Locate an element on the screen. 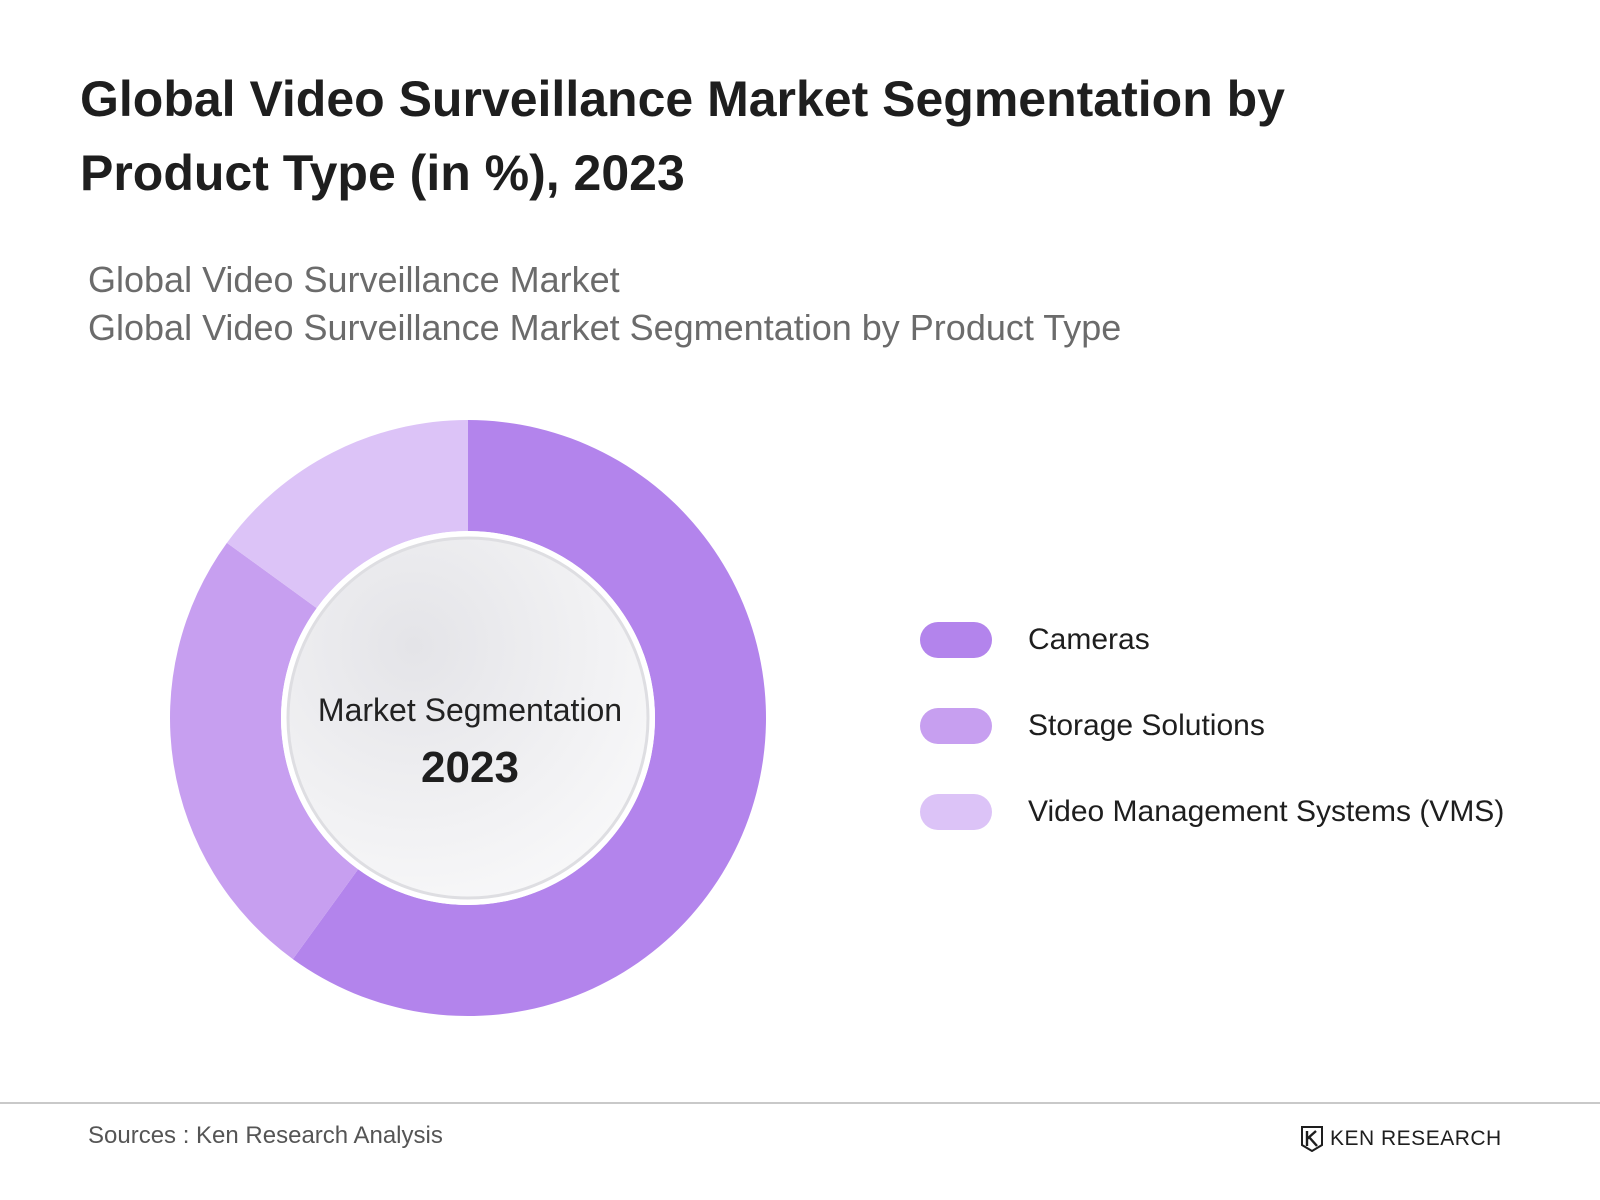 This screenshot has height=1200, width=1600. donut-slice-video-management-systems-vms is located at coordinates (347, 514).